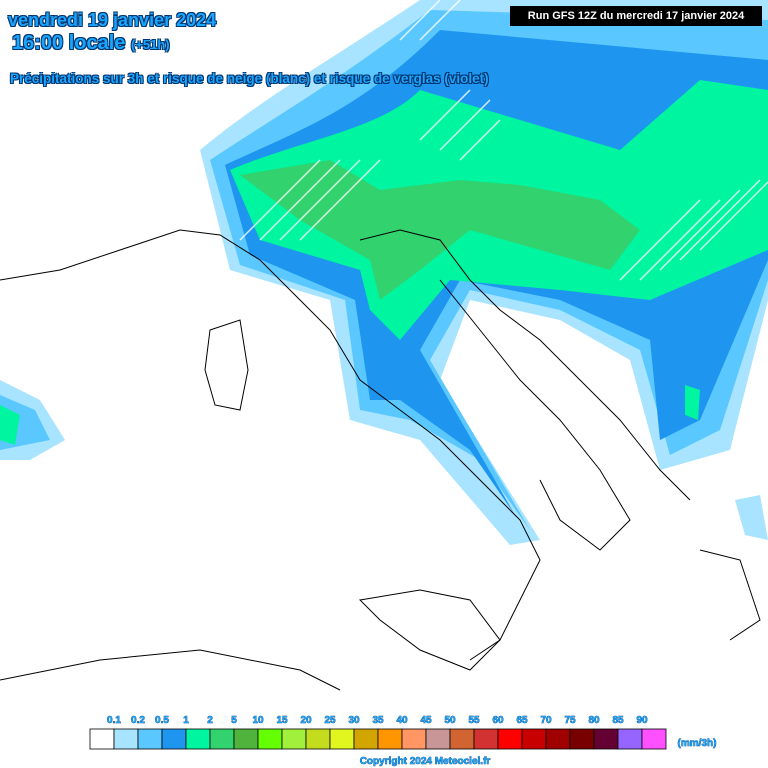 This screenshot has height=768, width=768. I want to click on legend-label: 0.5, so click(162, 720).